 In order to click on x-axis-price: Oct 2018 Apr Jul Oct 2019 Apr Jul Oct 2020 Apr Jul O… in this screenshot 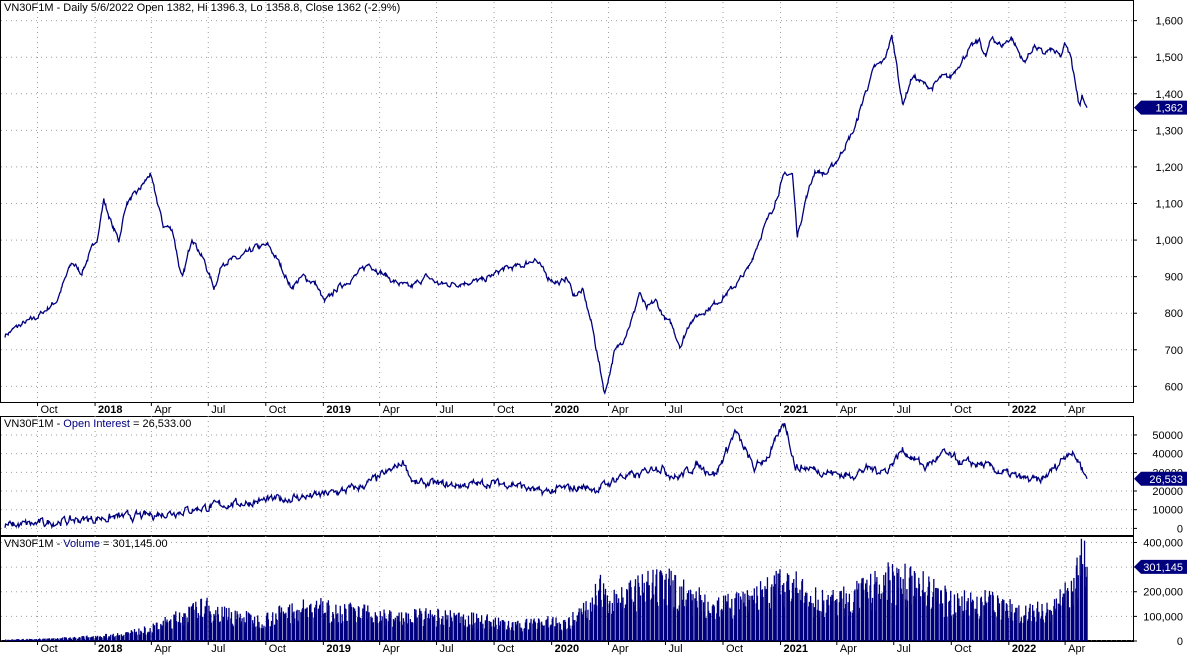, I will do `click(567, 409)`.